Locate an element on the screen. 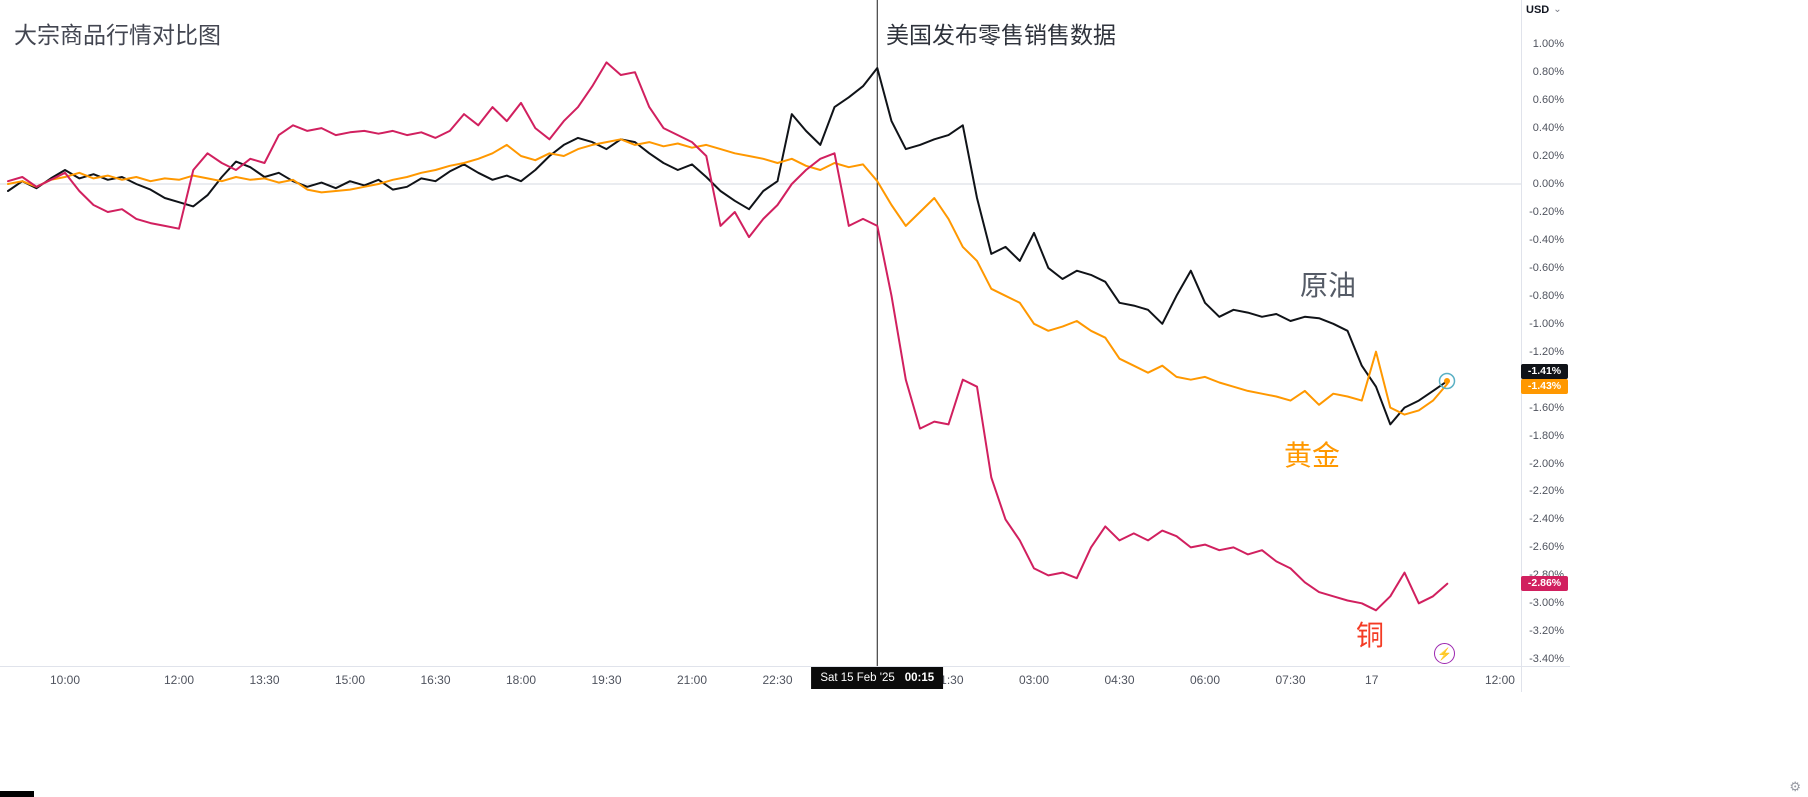  x-axis-label: 16:30 is located at coordinates (435, 680).